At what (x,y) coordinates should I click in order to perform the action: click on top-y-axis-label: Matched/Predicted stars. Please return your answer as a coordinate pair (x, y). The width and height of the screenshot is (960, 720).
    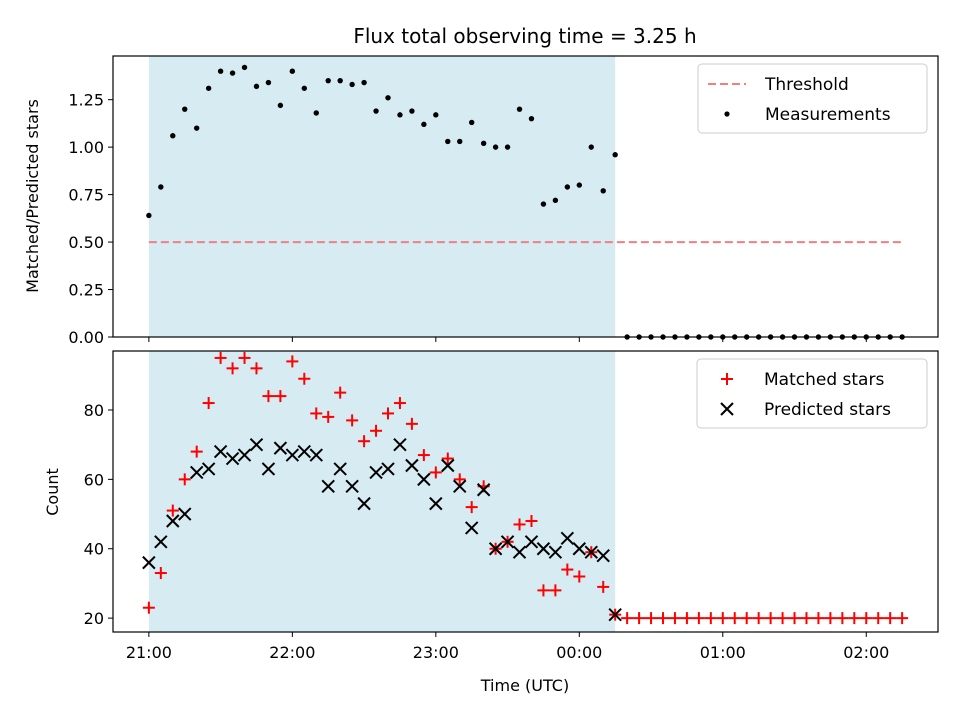
    Looking at the image, I should click on (32, 196).